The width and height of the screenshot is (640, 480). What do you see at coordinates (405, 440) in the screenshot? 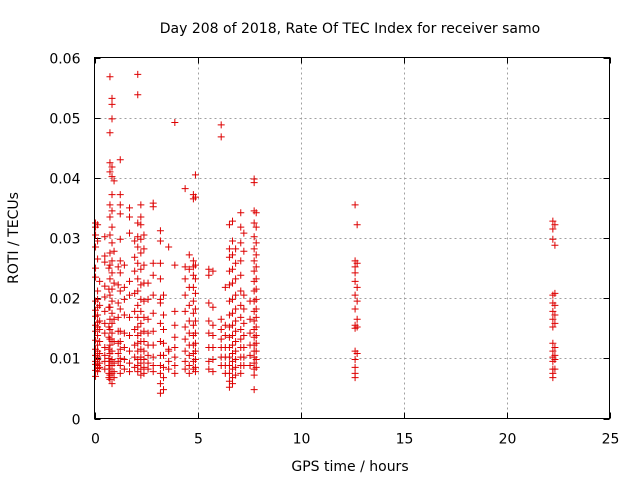
I see `x-tick-label: 15` at bounding box center [405, 440].